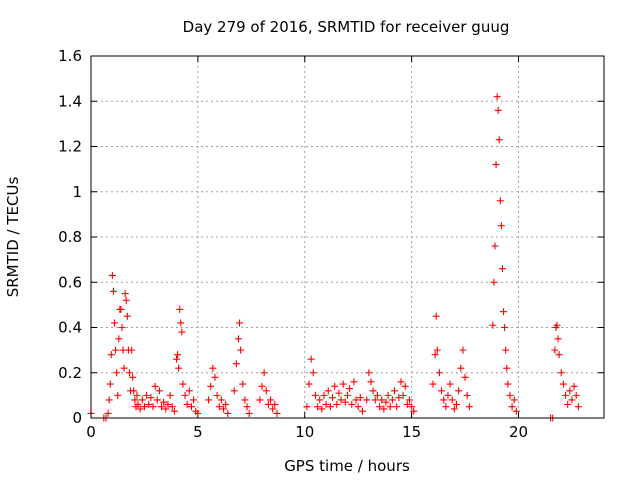 The width and height of the screenshot is (640, 485). I want to click on x-axis-label: GPS time / hours, so click(347, 466).